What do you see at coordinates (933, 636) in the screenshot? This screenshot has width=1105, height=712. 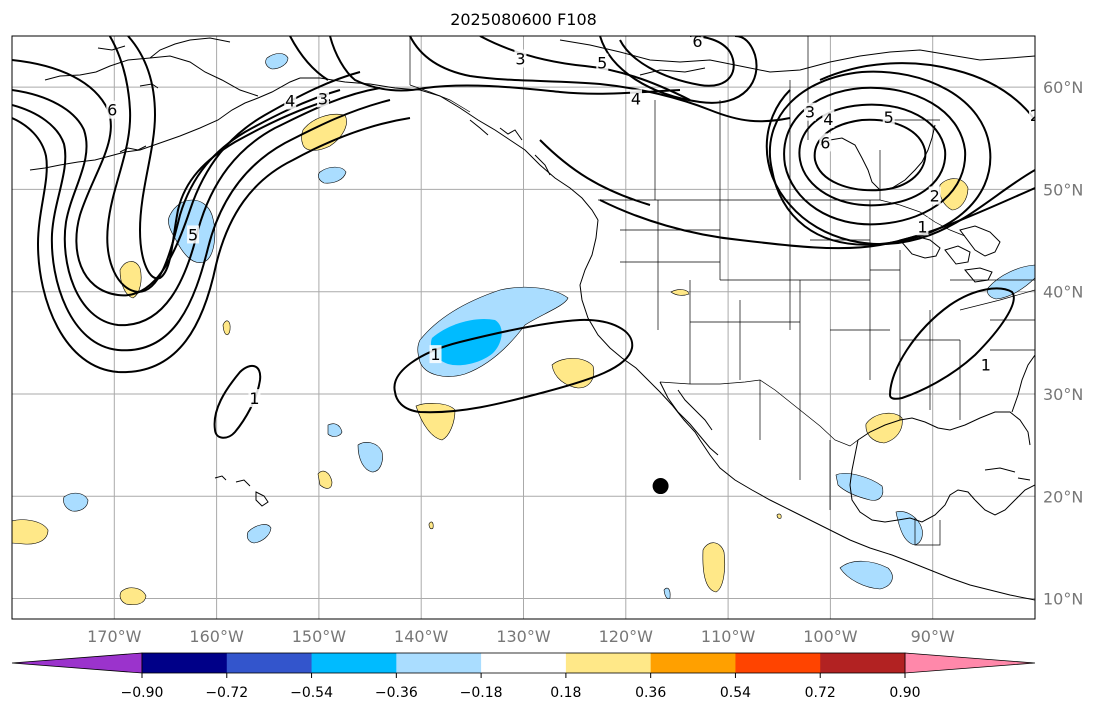 I see `longitude-label: 90°W` at bounding box center [933, 636].